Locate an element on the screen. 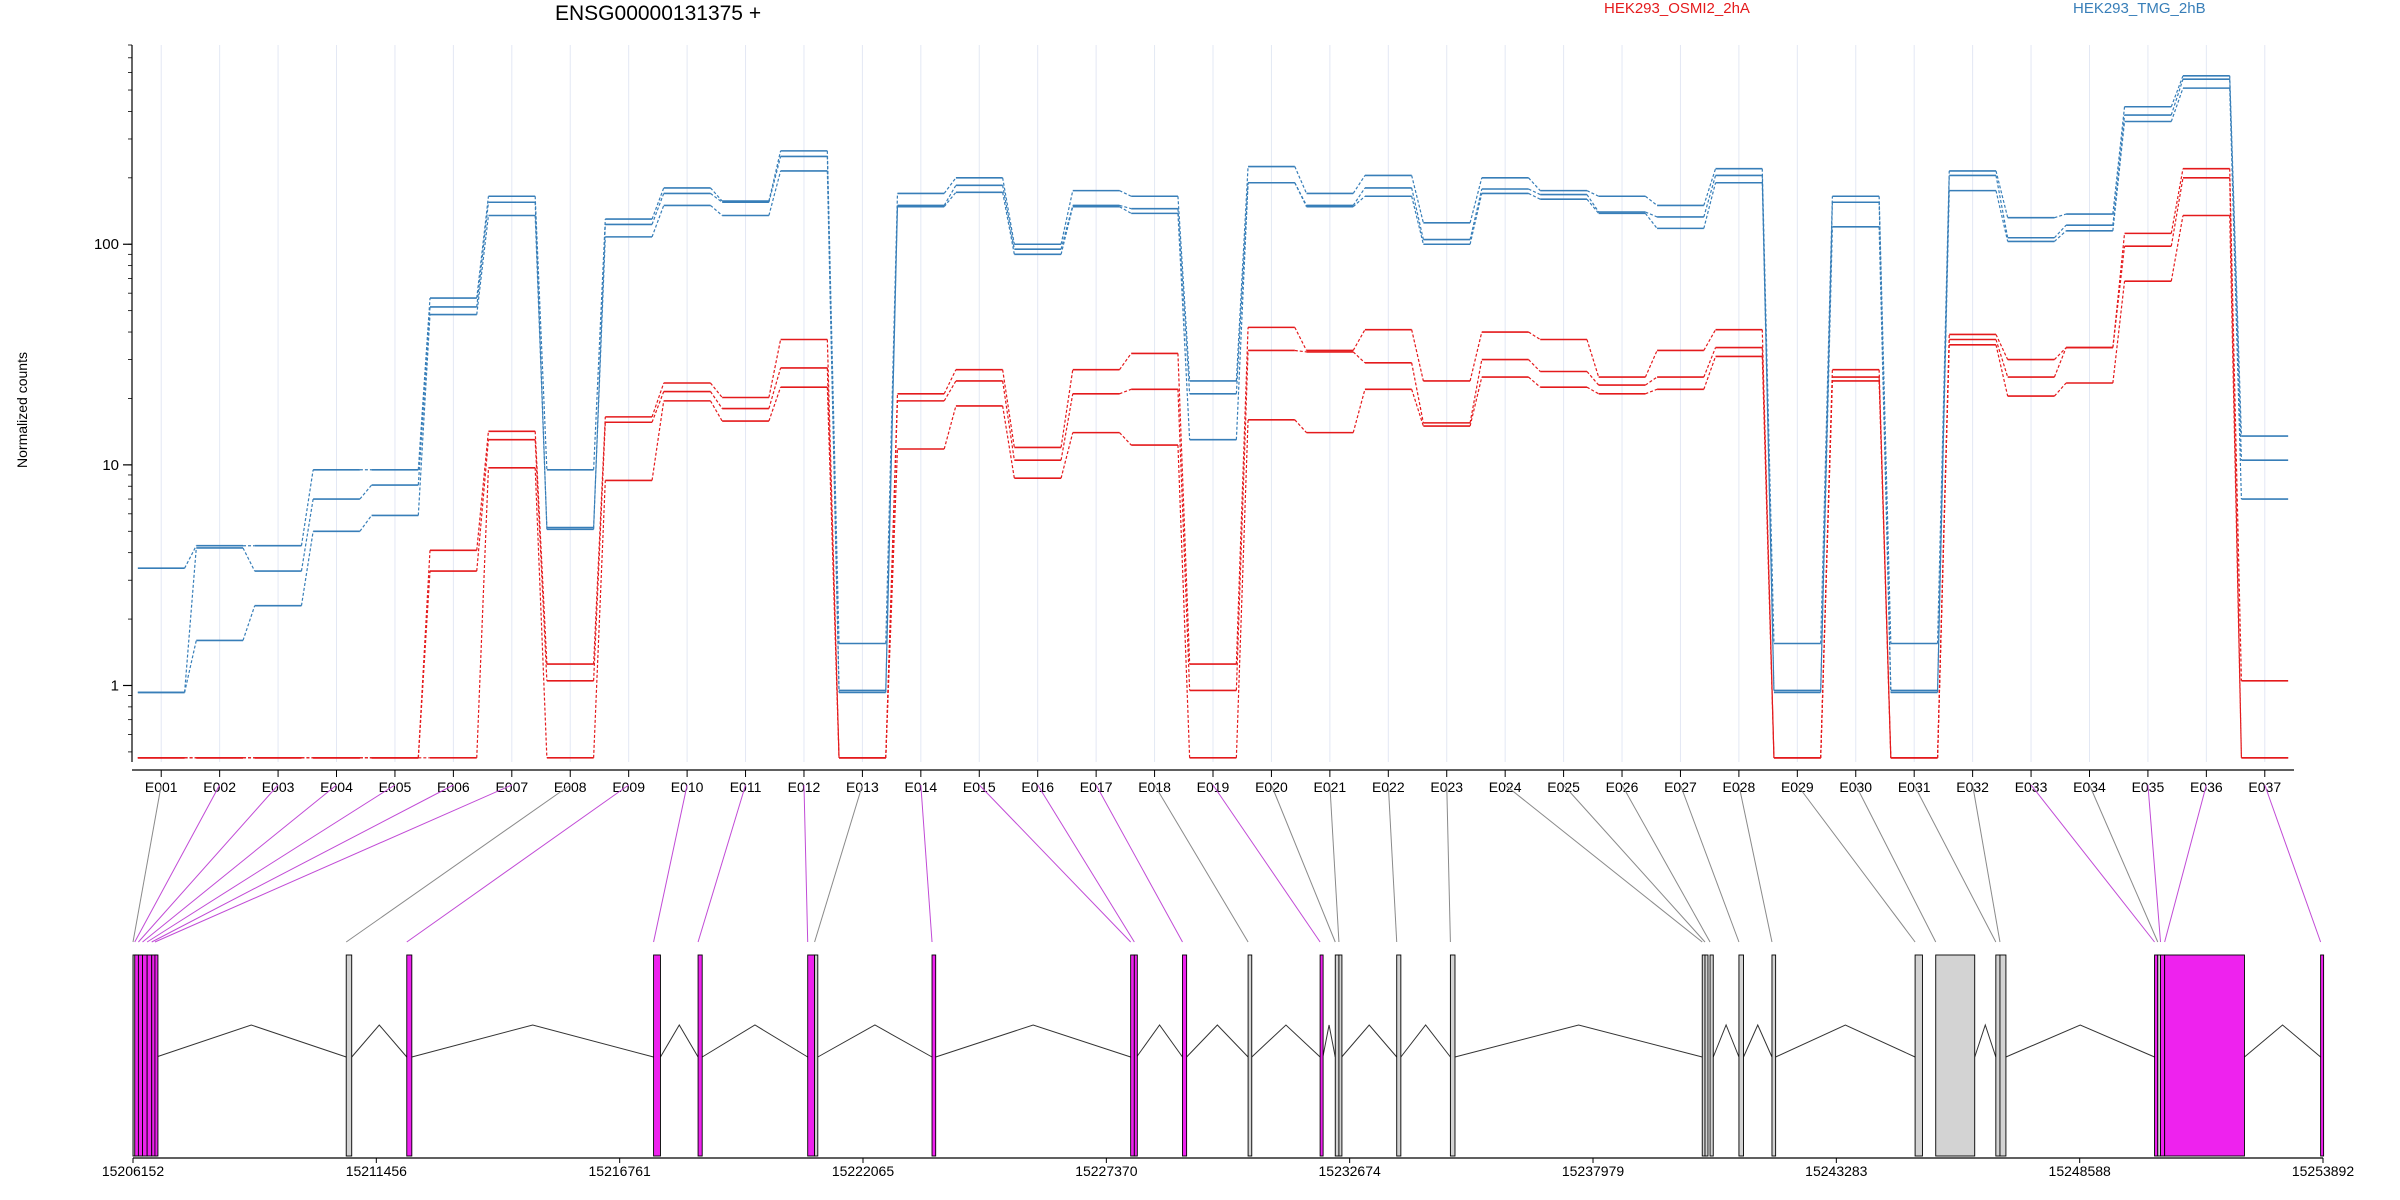 Image resolution: width=2400 pixels, height=1200 pixels. x-tick-label: E024 is located at coordinates (1505, 787).